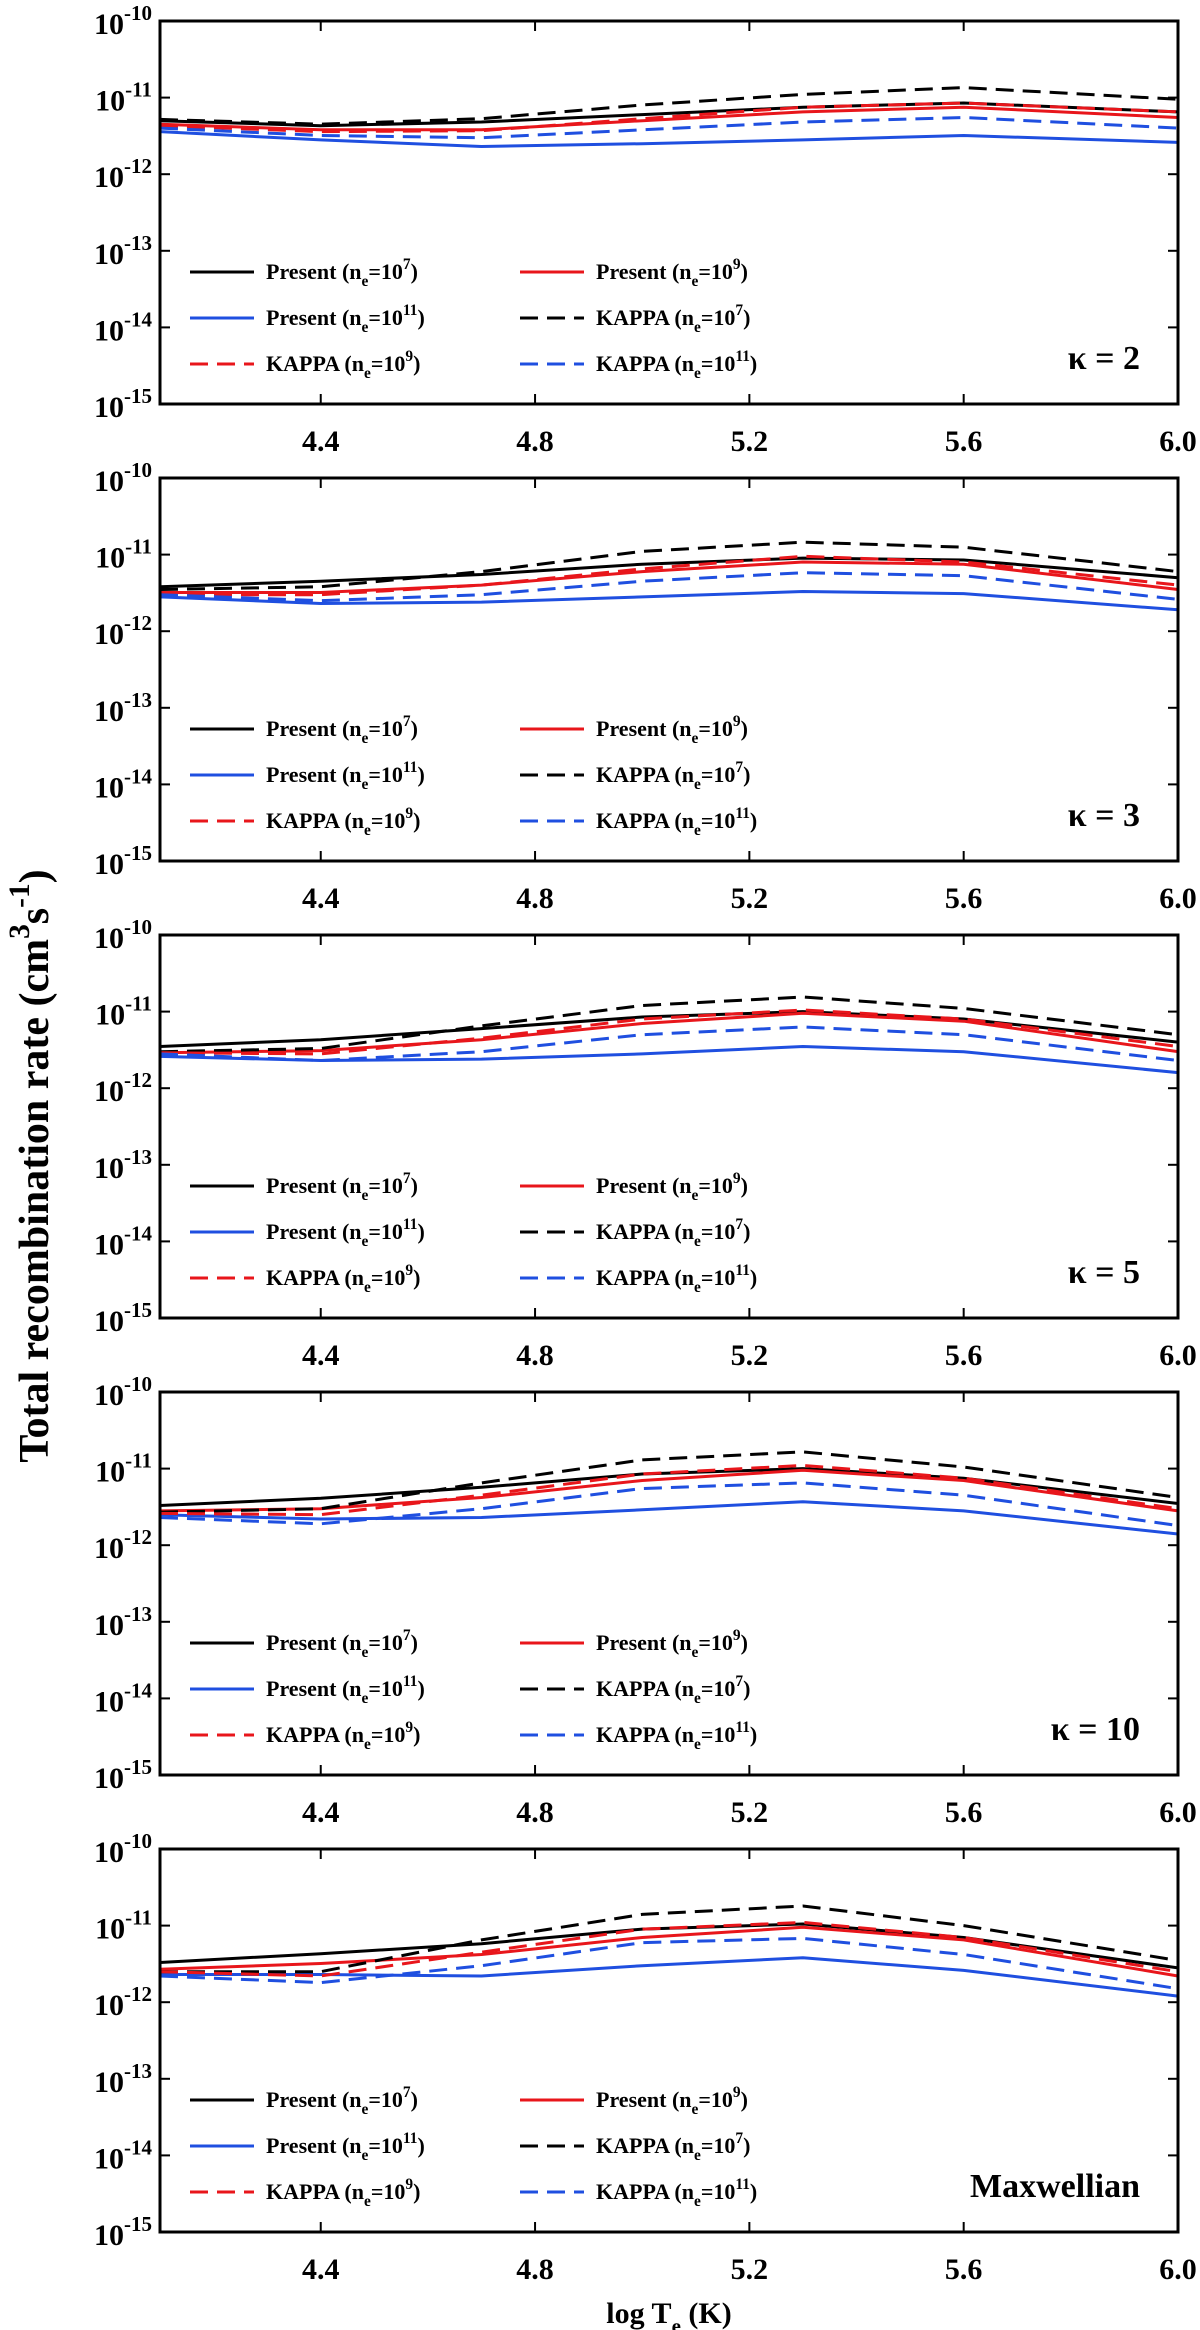 This screenshot has width=1200, height=2330. What do you see at coordinates (1055, 2186) in the screenshot?
I see `panel-annotation: Maxwellian` at bounding box center [1055, 2186].